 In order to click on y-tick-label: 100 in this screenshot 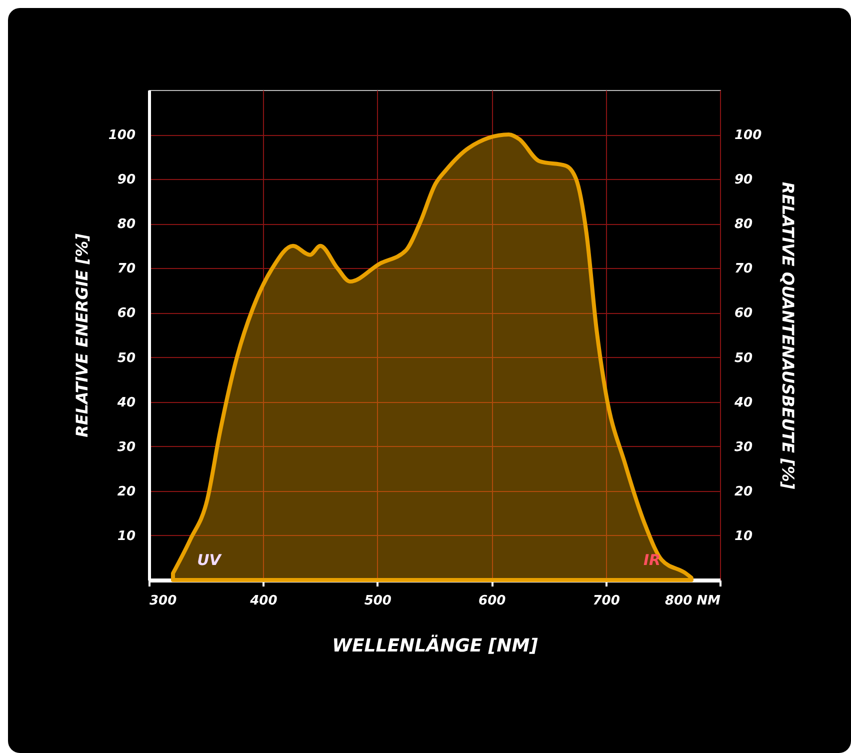, I will do `click(122, 136)`.